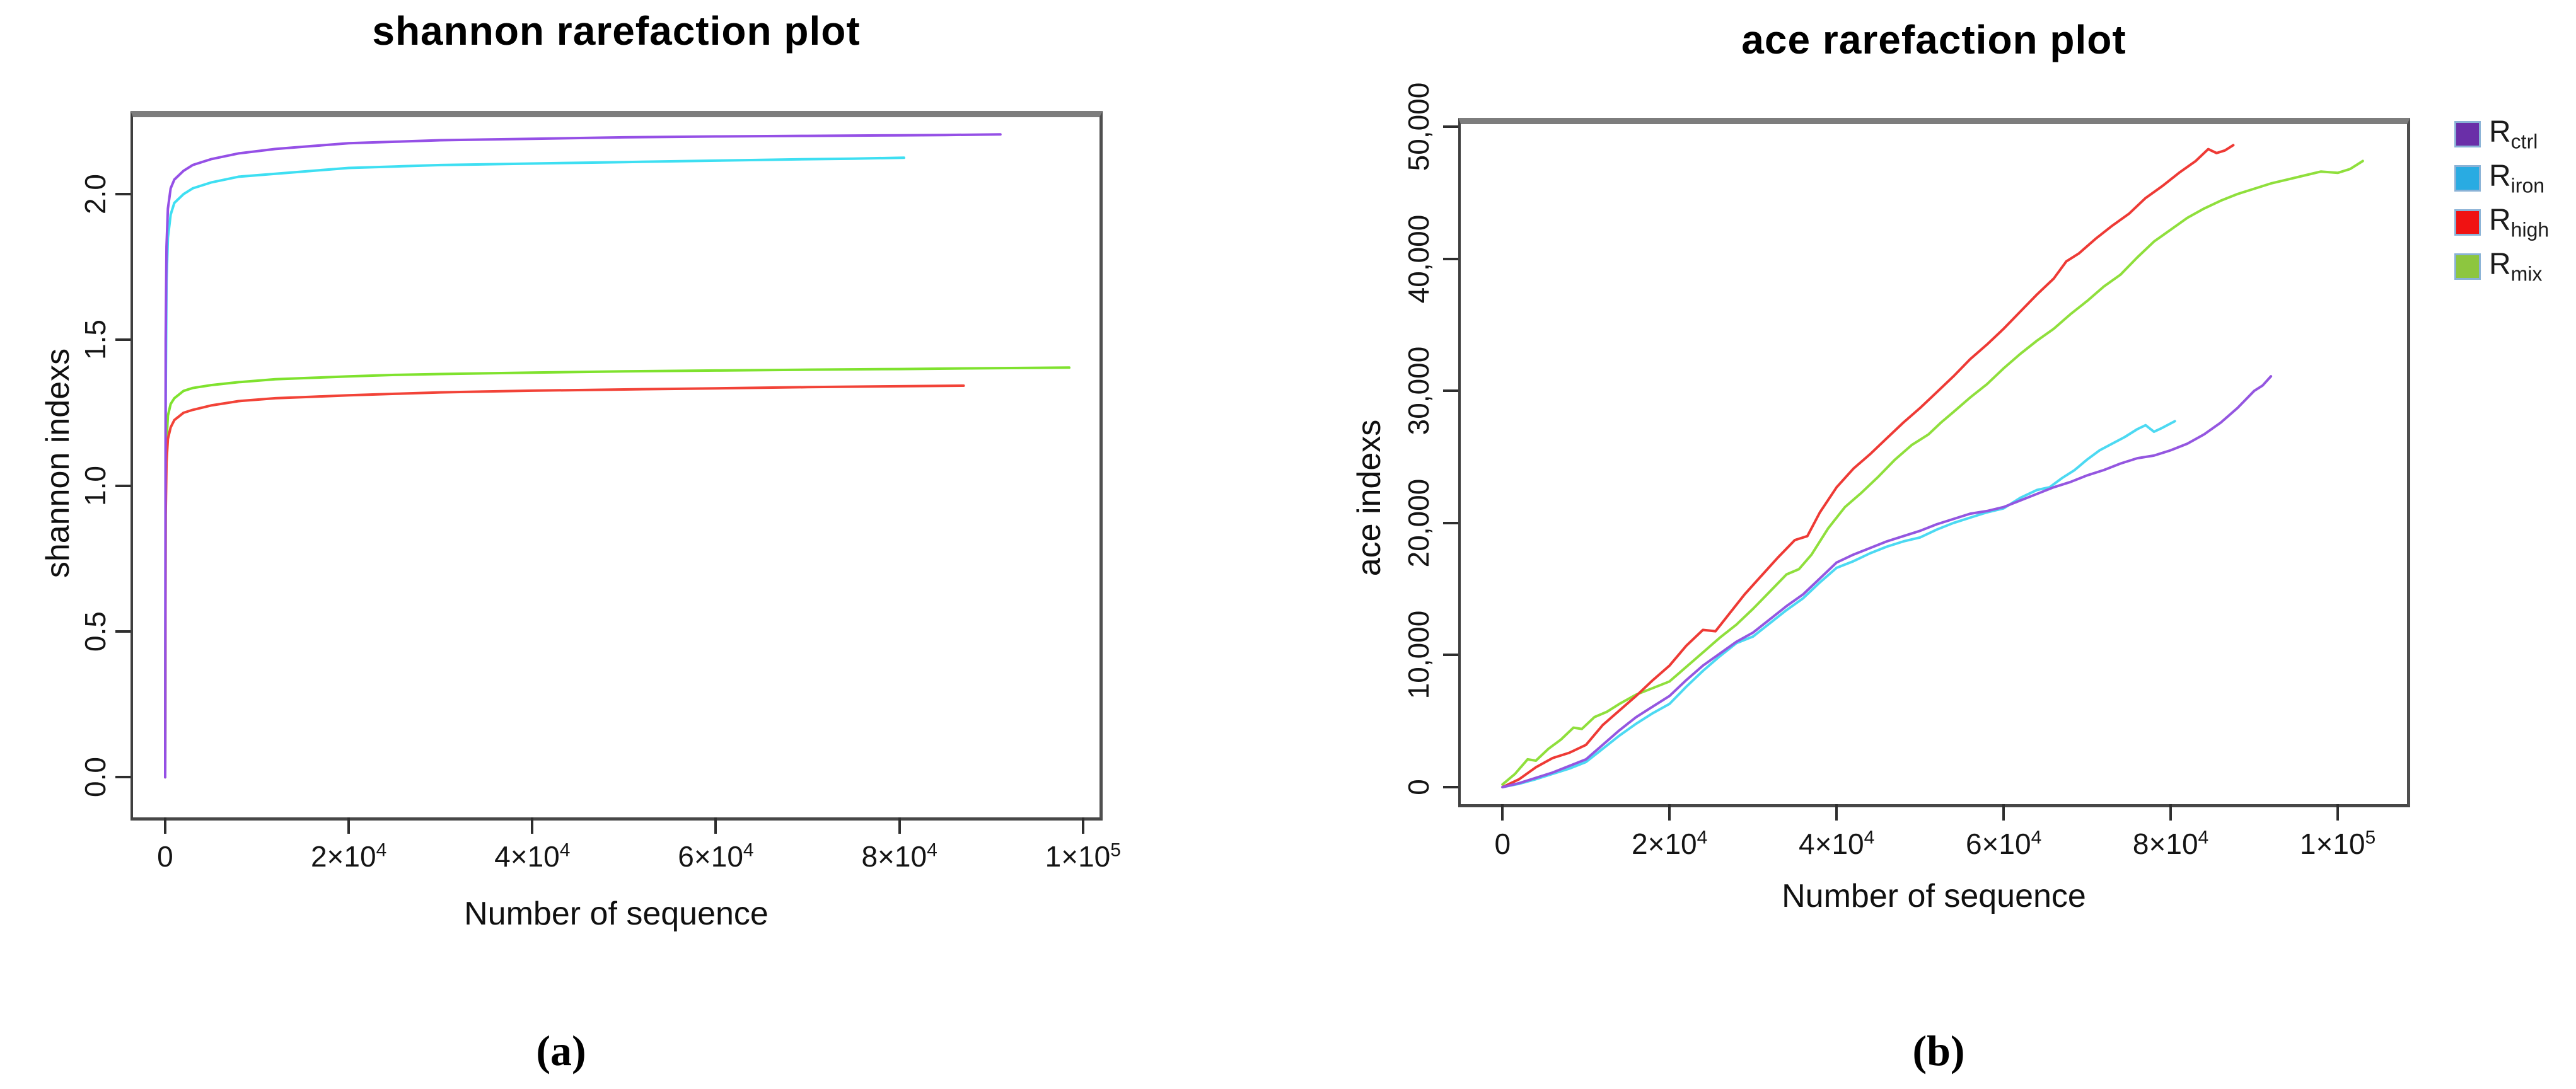 This screenshot has height=1089, width=2576. Describe the element at coordinates (1418, 655) in the screenshot. I see `y-tick-label: 10,000` at that location.